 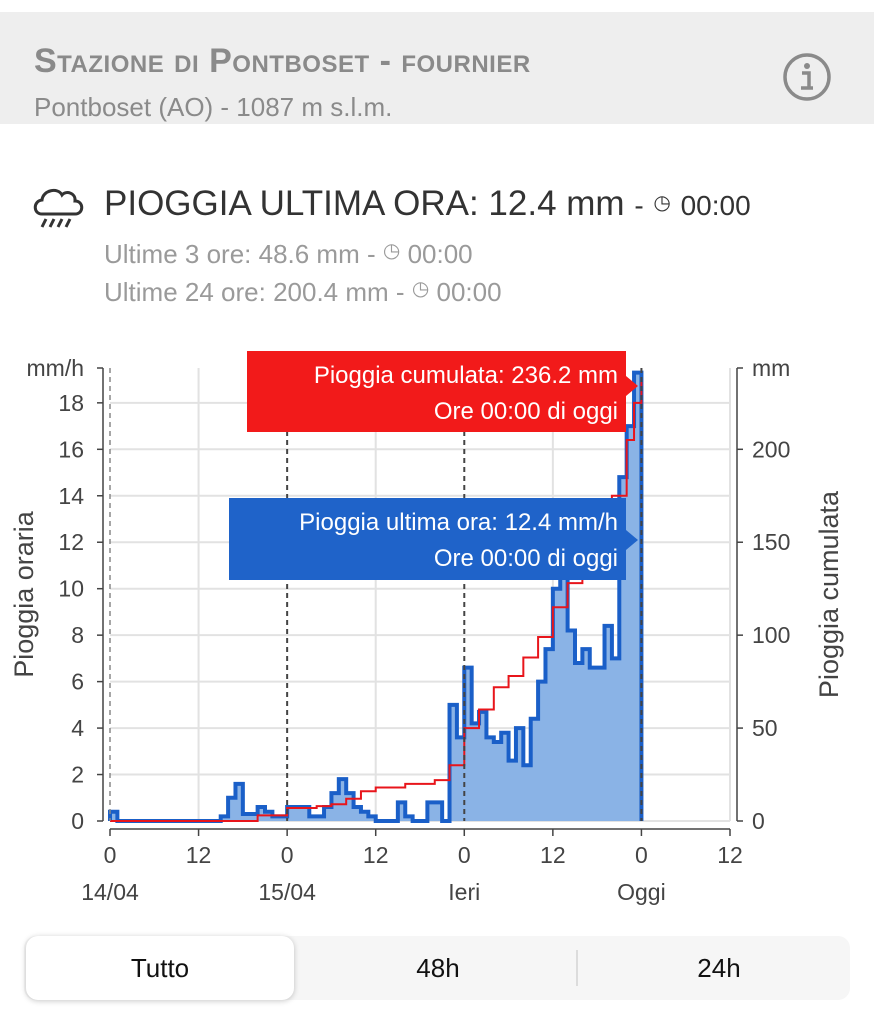 What do you see at coordinates (58, 208) in the screenshot?
I see `cloud-rain-icon` at bounding box center [58, 208].